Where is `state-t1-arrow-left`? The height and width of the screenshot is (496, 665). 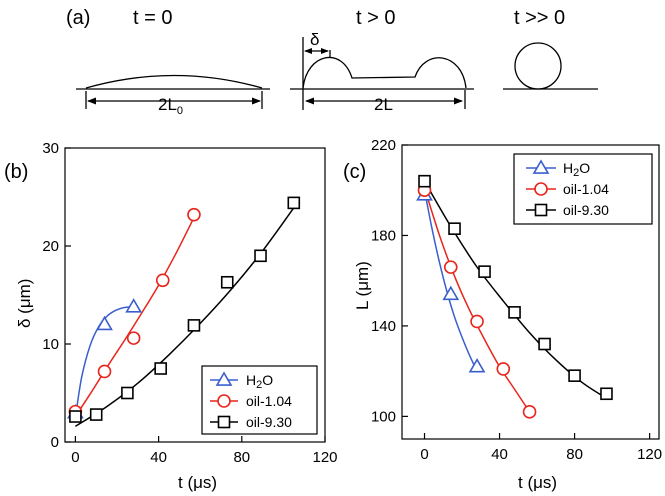
state-t1-arrow-left is located at coordinates (309, 101).